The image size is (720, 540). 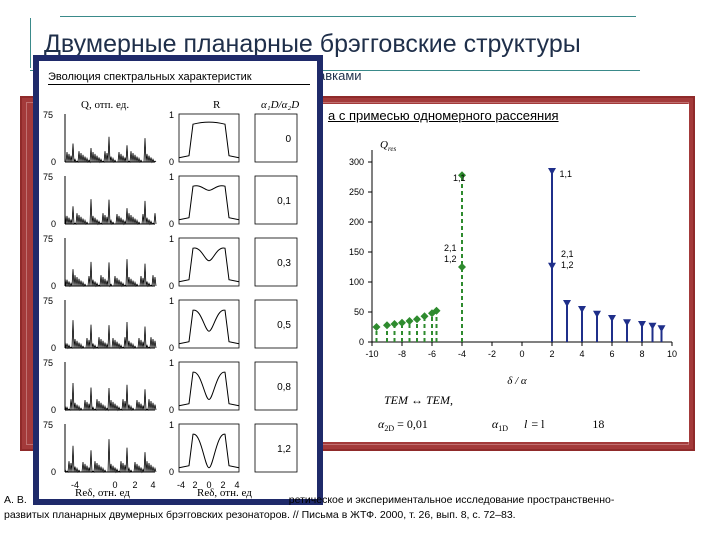 I want to click on evolution-row: 75 0 1 0 0, so click(x=170, y=138).